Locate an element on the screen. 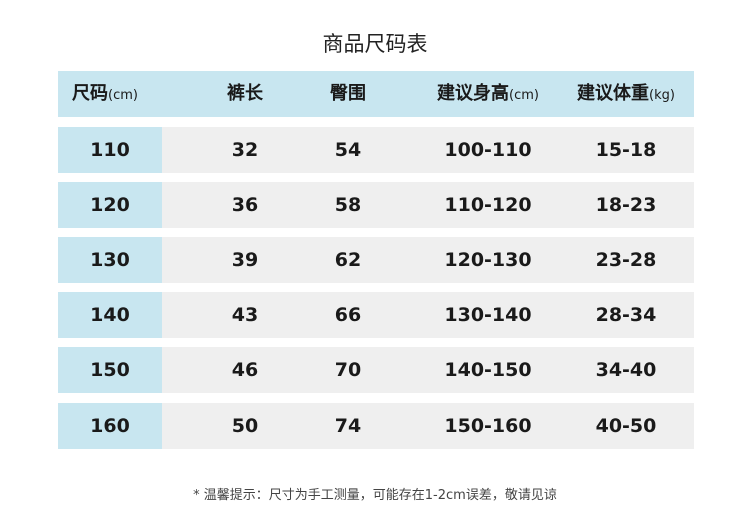 This screenshot has width=750, height=515. column-header: 裤长 is located at coordinates (245, 94).